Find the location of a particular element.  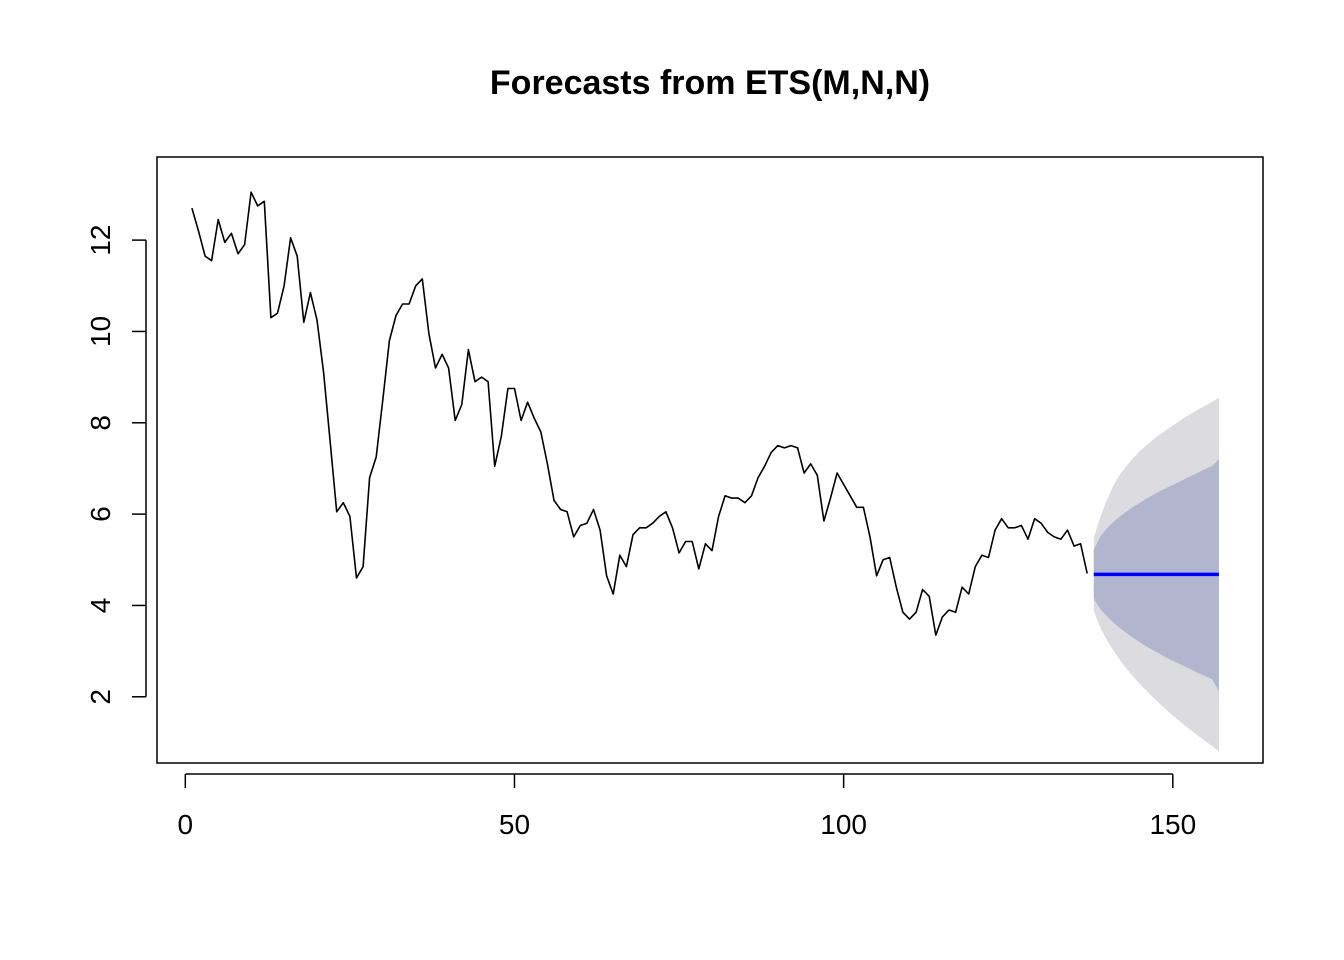

y-tick-label: 4 is located at coordinates (100, 606).